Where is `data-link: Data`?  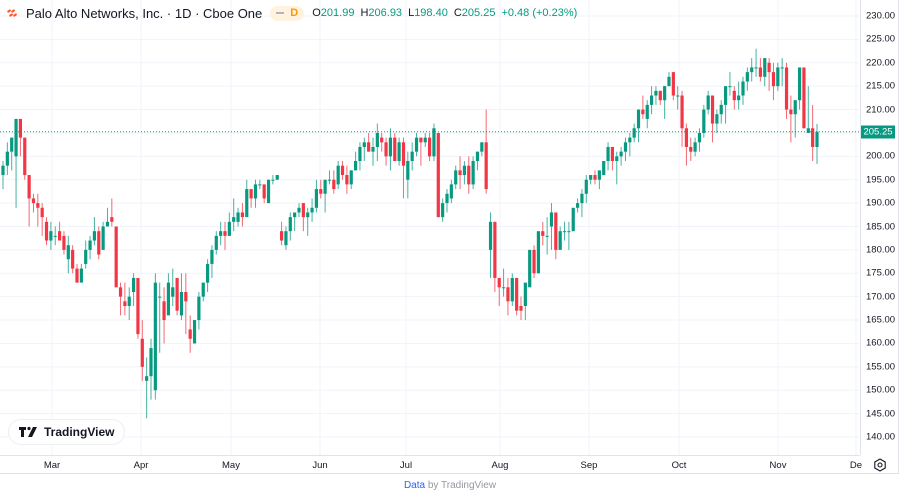
data-link: Data is located at coordinates (414, 485).